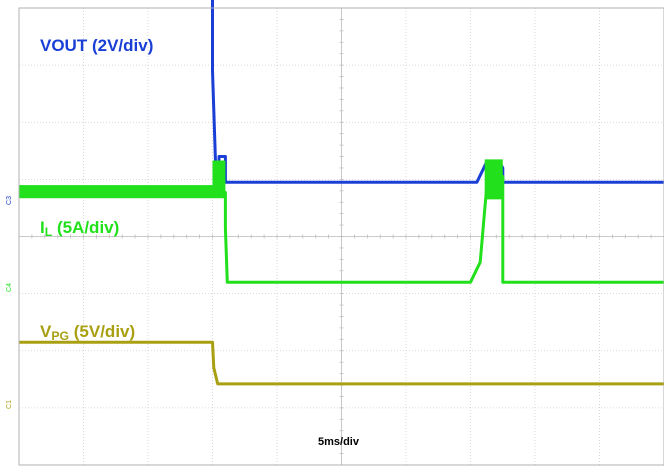 This screenshot has height=468, width=664. Describe the element at coordinates (64, 45) in the screenshot. I see `vout-label-main: VOUT` at that location.